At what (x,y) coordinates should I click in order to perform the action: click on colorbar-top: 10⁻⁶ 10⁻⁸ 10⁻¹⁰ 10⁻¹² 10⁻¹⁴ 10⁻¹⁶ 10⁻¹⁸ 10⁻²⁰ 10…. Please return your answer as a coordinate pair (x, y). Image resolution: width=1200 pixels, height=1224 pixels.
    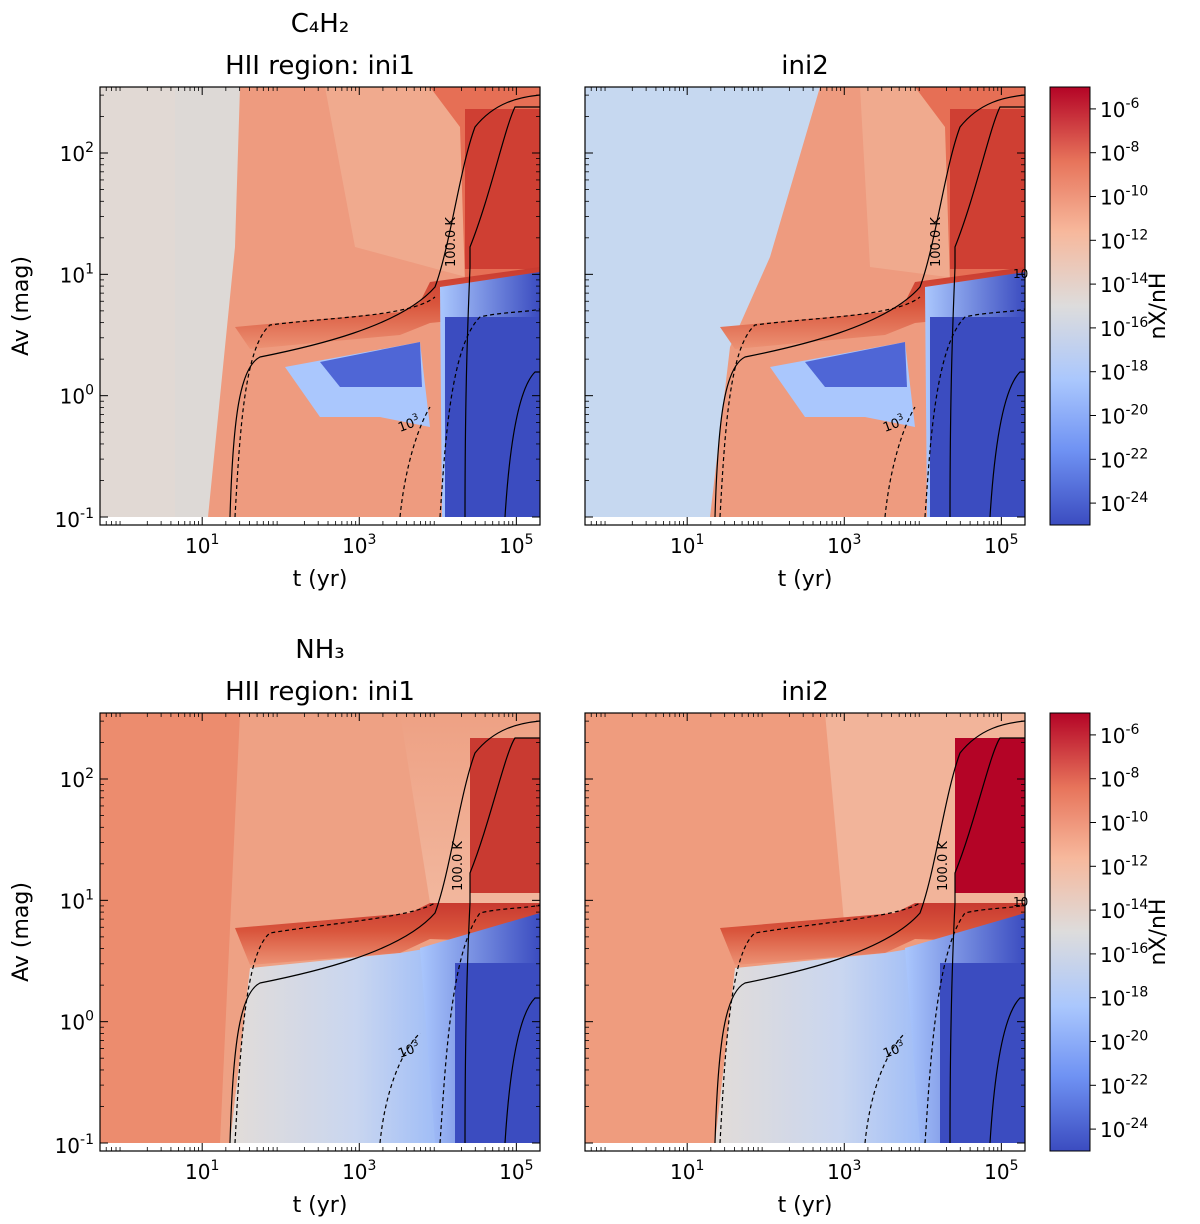
    Looking at the image, I should click on (1110, 306).